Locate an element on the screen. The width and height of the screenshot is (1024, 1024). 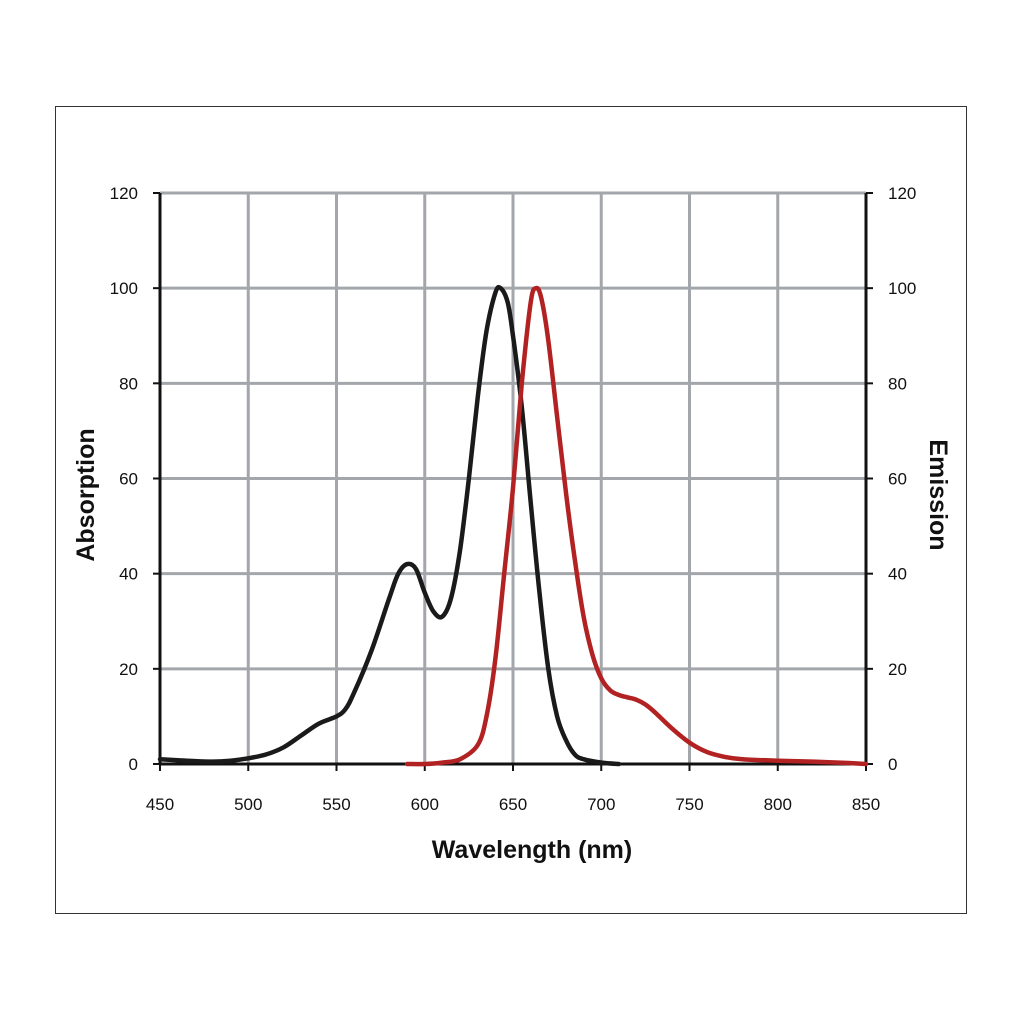
right-axis-title: Emission is located at coordinates (938, 494).